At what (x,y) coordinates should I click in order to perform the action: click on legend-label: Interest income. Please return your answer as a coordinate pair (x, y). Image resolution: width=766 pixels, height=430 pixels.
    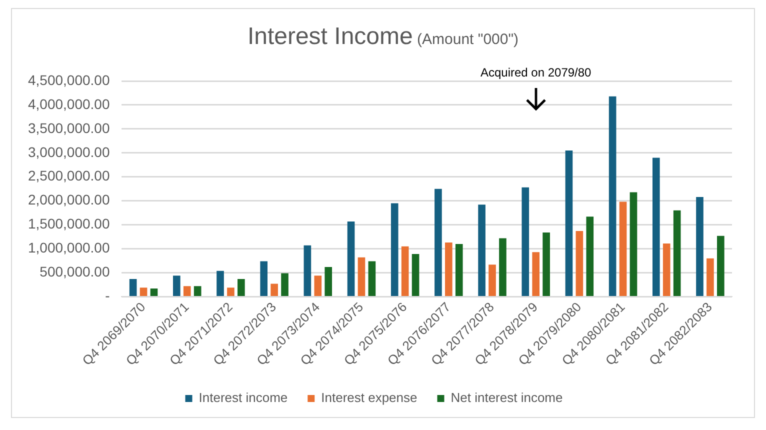
    Looking at the image, I should click on (243, 398).